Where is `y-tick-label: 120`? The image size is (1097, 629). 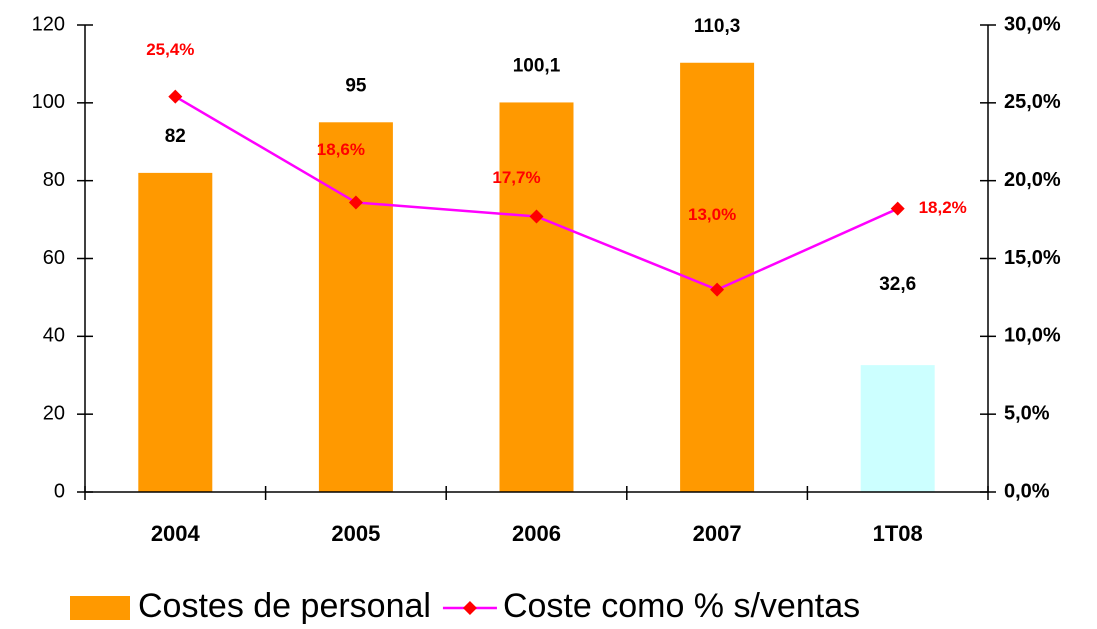 y-tick-label: 120 is located at coordinates (48, 24).